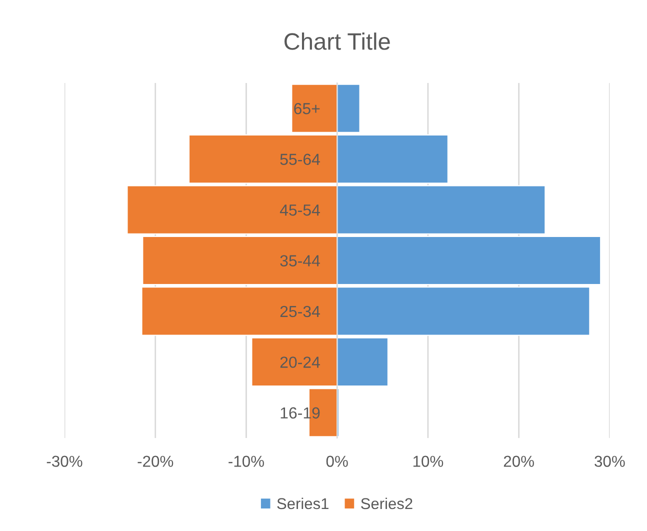  What do you see at coordinates (300, 362) in the screenshot?
I see `y-tick-label: 20-24` at bounding box center [300, 362].